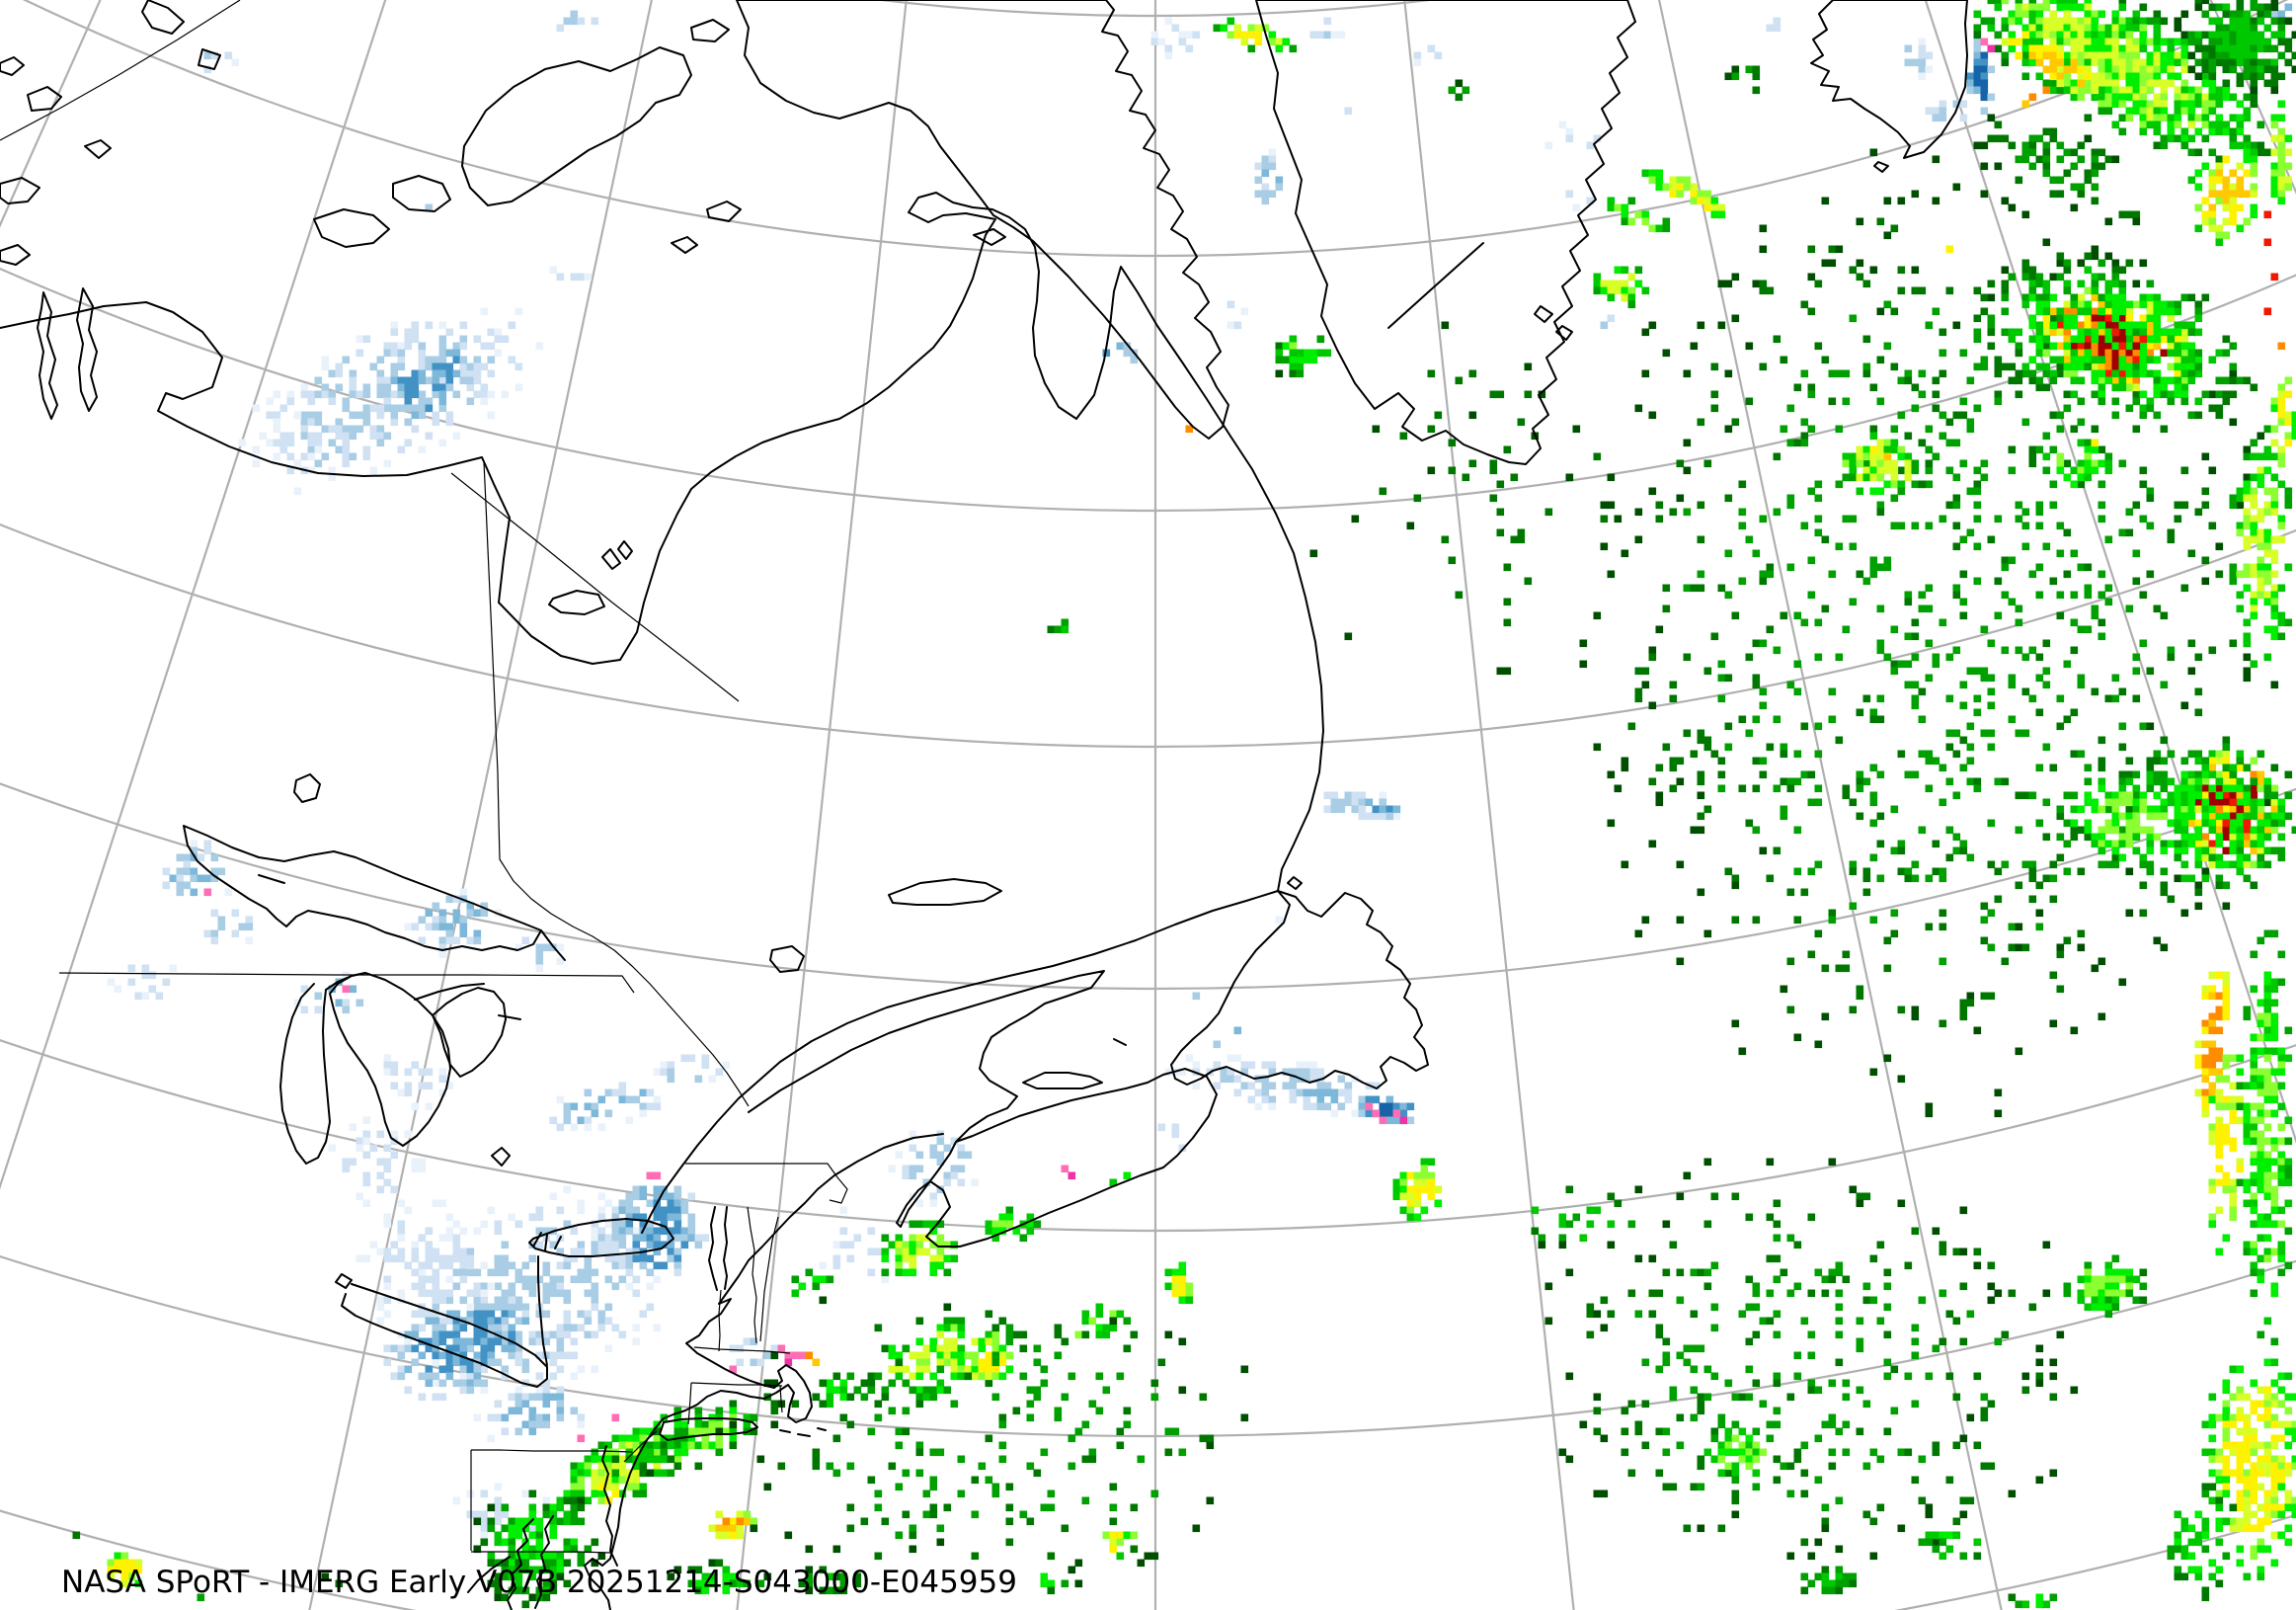 This screenshot has width=2296, height=1610. What do you see at coordinates (576, 126) in the screenshot?
I see `coastline-southampton-island` at bounding box center [576, 126].